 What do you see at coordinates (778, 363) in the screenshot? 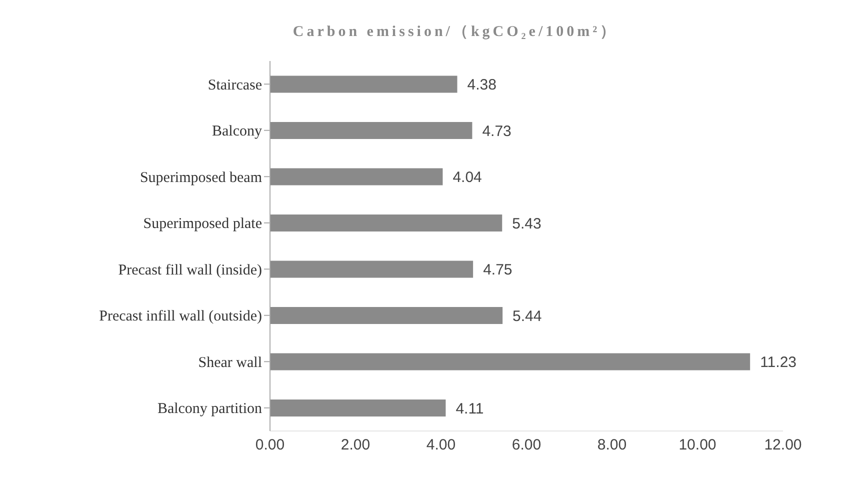
I see `data-label: 11.23` at bounding box center [778, 363].